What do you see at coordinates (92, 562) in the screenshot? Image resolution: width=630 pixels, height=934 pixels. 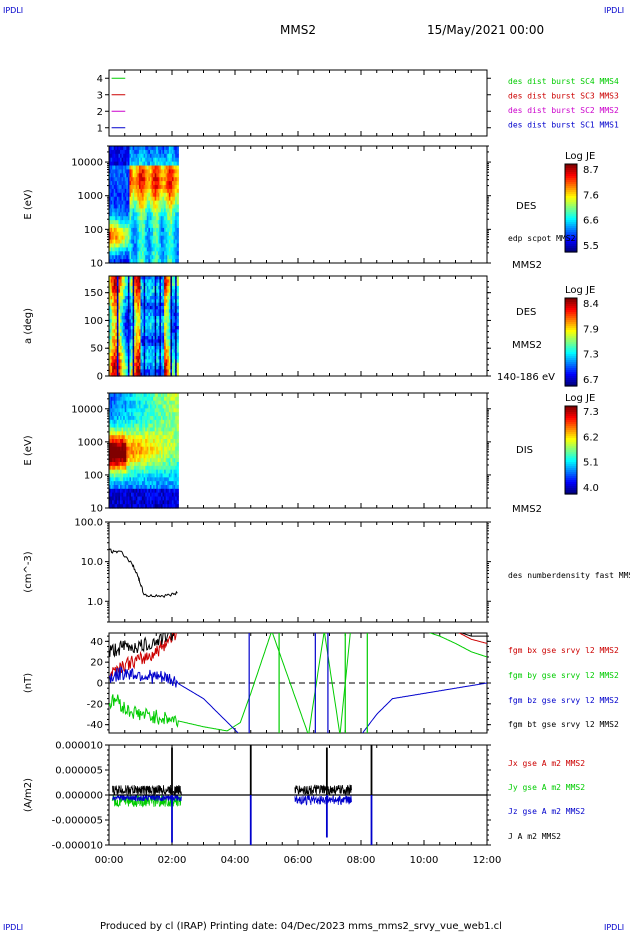 I see `y-tick-label: 10.0` at bounding box center [92, 562].